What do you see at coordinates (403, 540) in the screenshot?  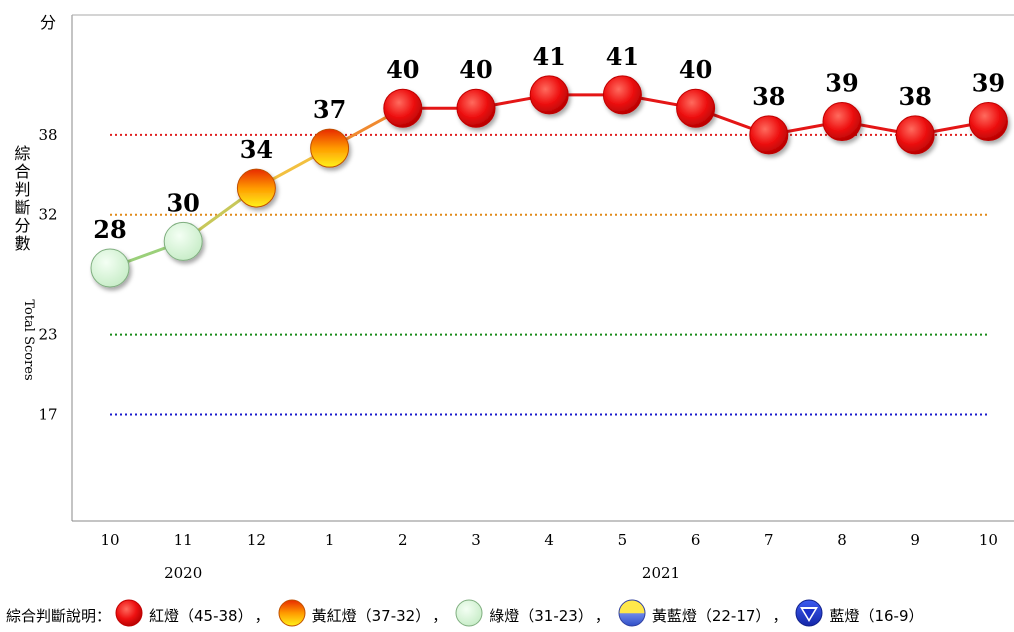 I see `x-tick-label: 2` at bounding box center [403, 540].